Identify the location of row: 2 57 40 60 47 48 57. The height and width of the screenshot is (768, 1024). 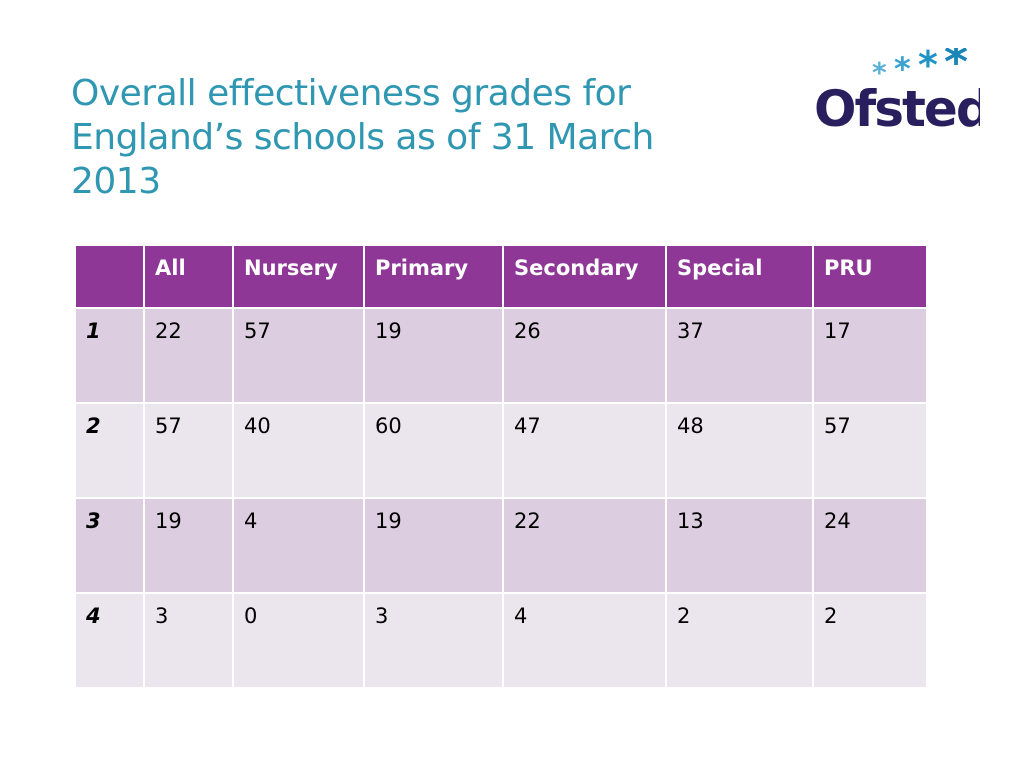
(501, 450).